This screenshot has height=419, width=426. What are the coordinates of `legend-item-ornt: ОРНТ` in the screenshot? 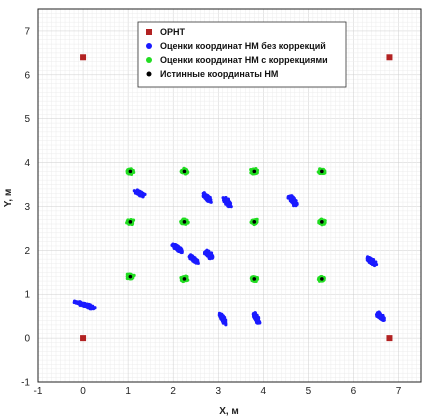 It's located at (166, 32).